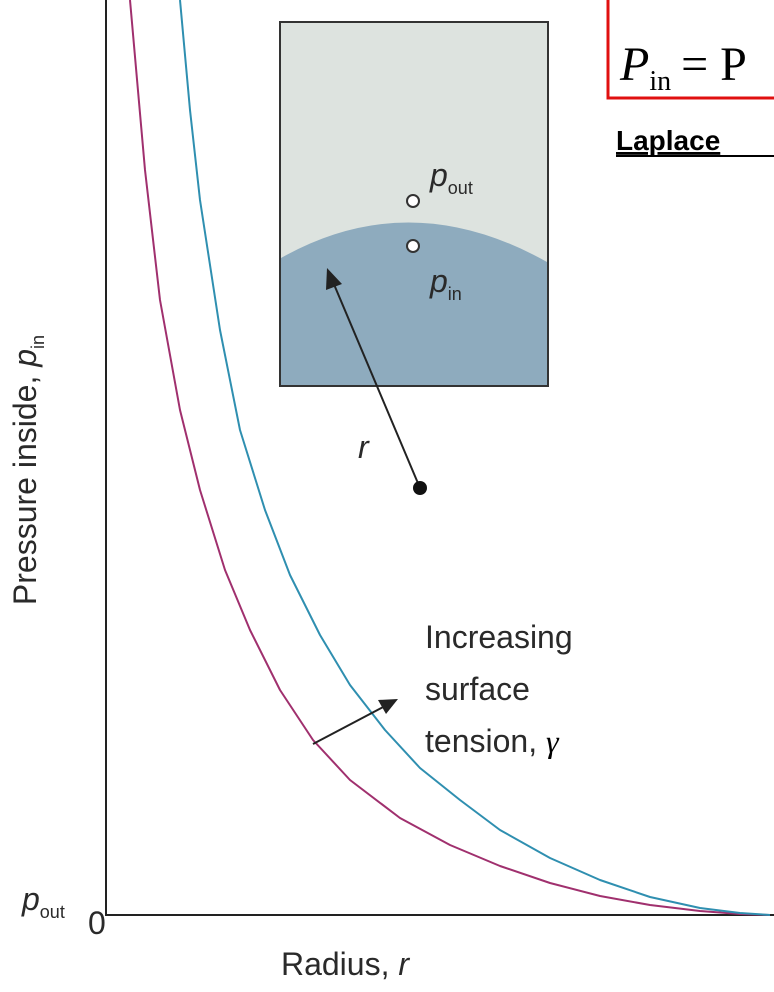 The image size is (774, 992). I want to click on outer-pressure-label: pout, so click(451, 177).